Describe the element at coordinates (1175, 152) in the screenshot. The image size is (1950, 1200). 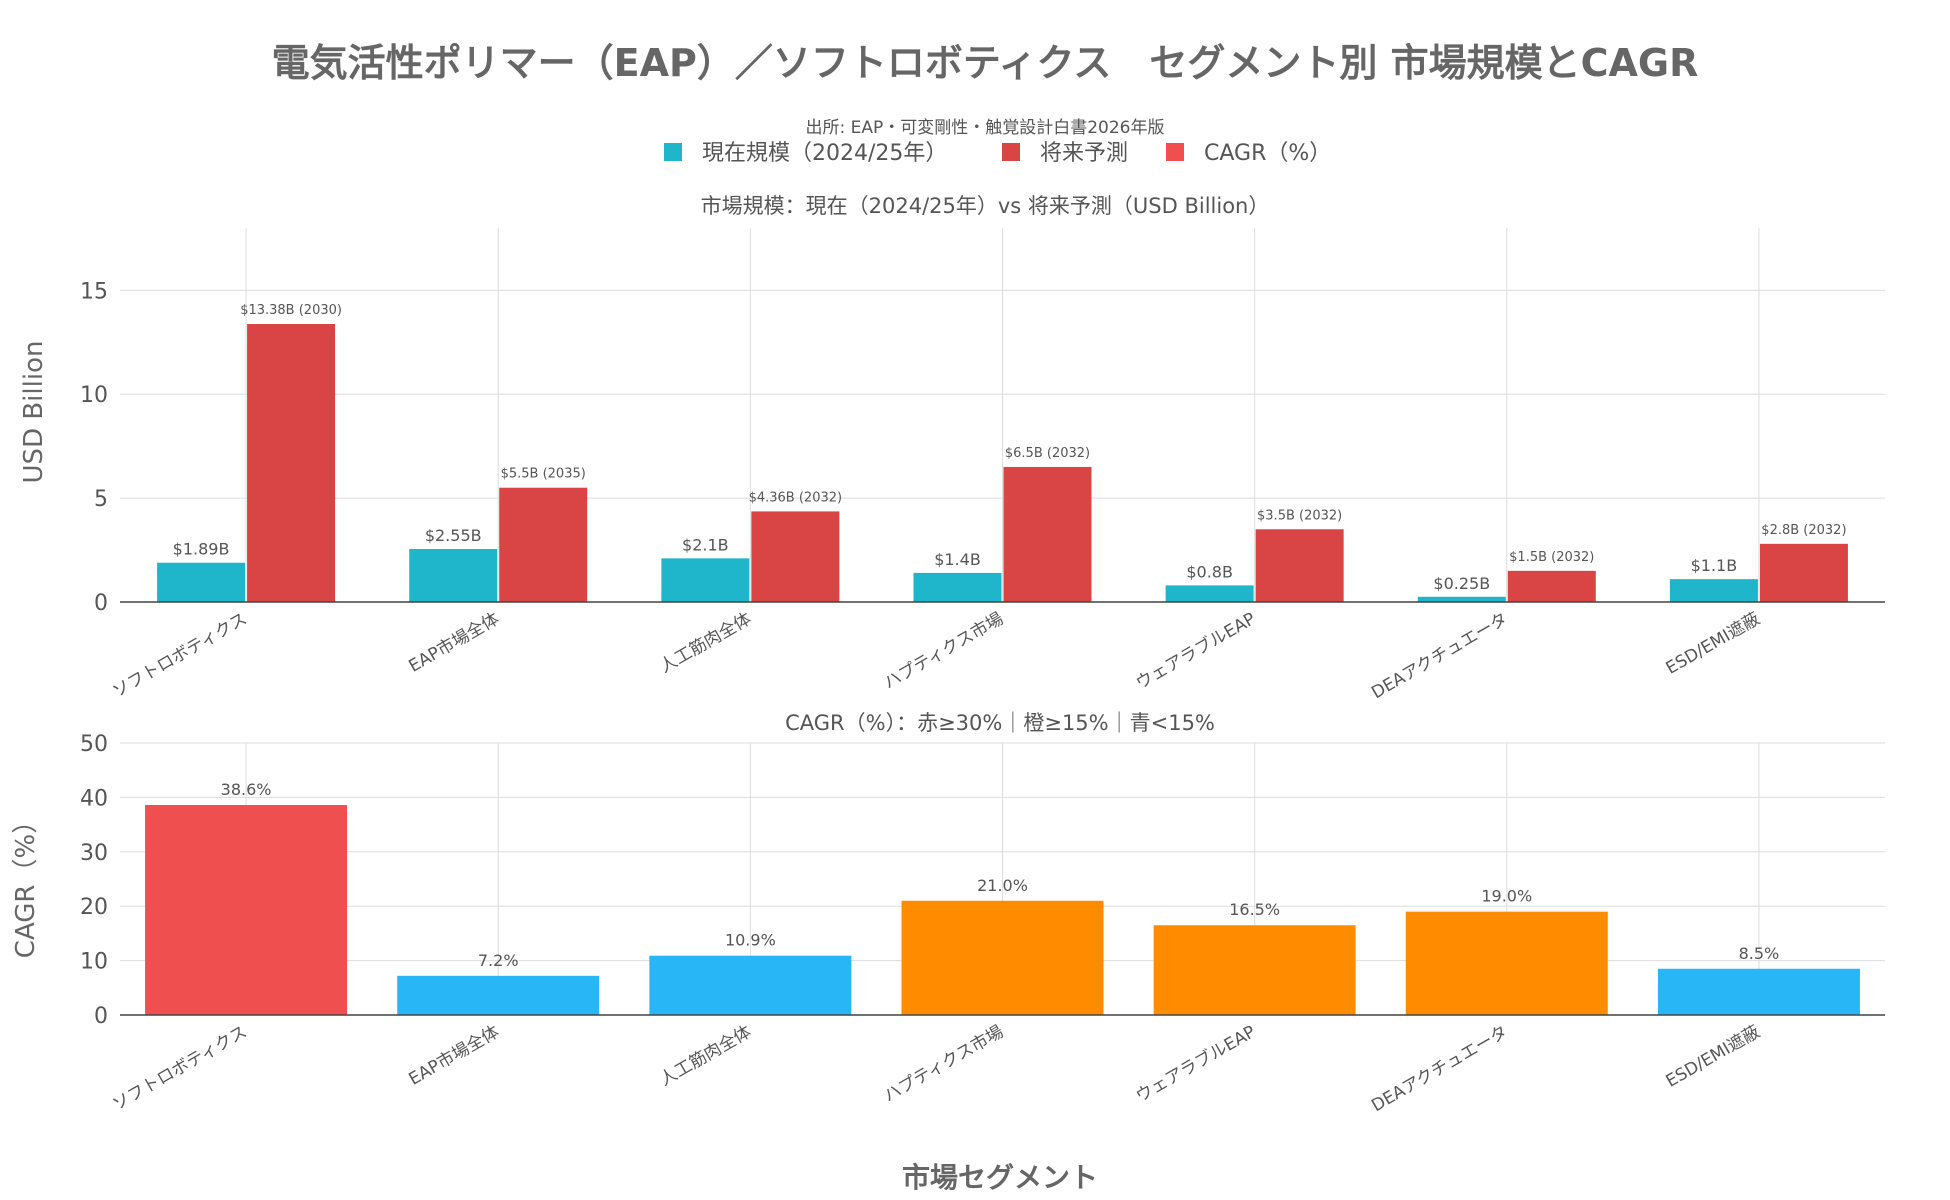
I see `legend-swatch-cagr` at that location.